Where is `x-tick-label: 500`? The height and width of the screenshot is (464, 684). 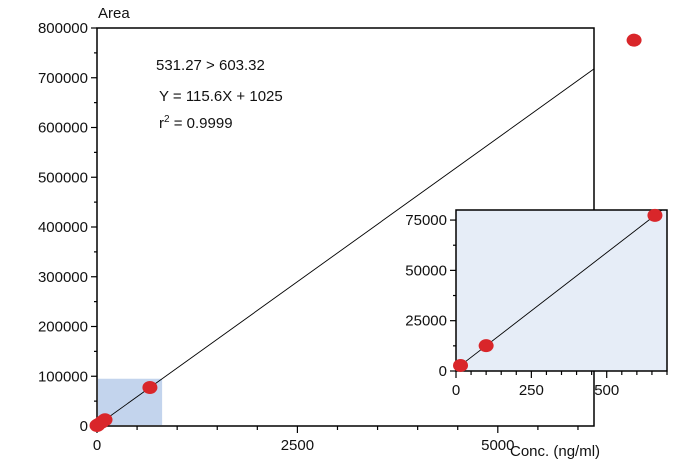
x-tick-label: 500 is located at coordinates (606, 390).